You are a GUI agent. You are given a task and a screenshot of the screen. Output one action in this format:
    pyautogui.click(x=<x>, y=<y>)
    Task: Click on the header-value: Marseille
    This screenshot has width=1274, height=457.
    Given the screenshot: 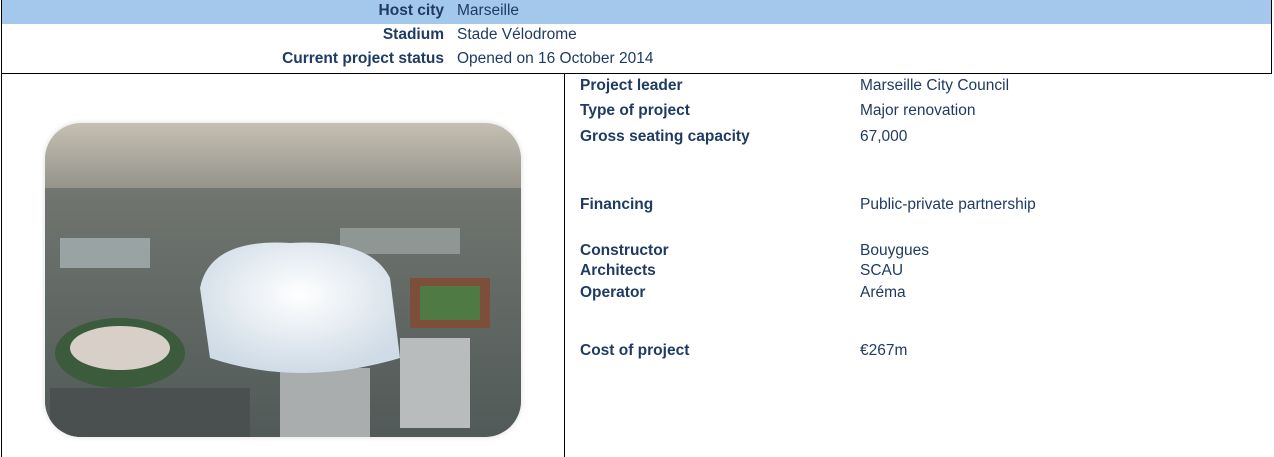 What is the action you would take?
    pyautogui.click(x=488, y=10)
    